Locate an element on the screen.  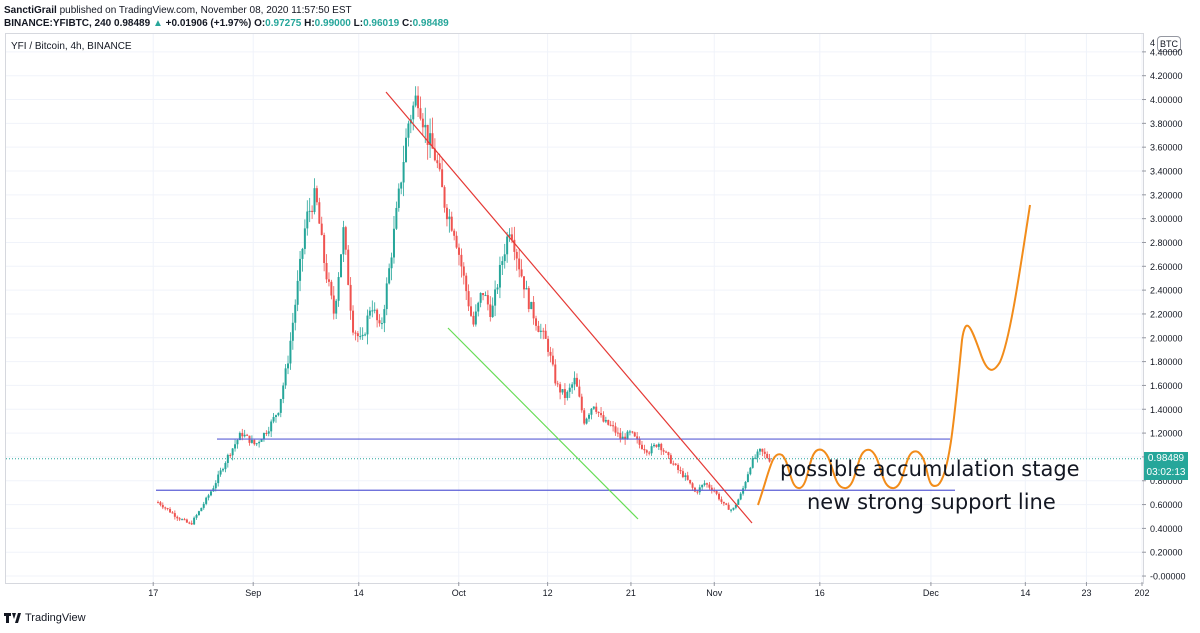
high-label: H: is located at coordinates (309, 23).